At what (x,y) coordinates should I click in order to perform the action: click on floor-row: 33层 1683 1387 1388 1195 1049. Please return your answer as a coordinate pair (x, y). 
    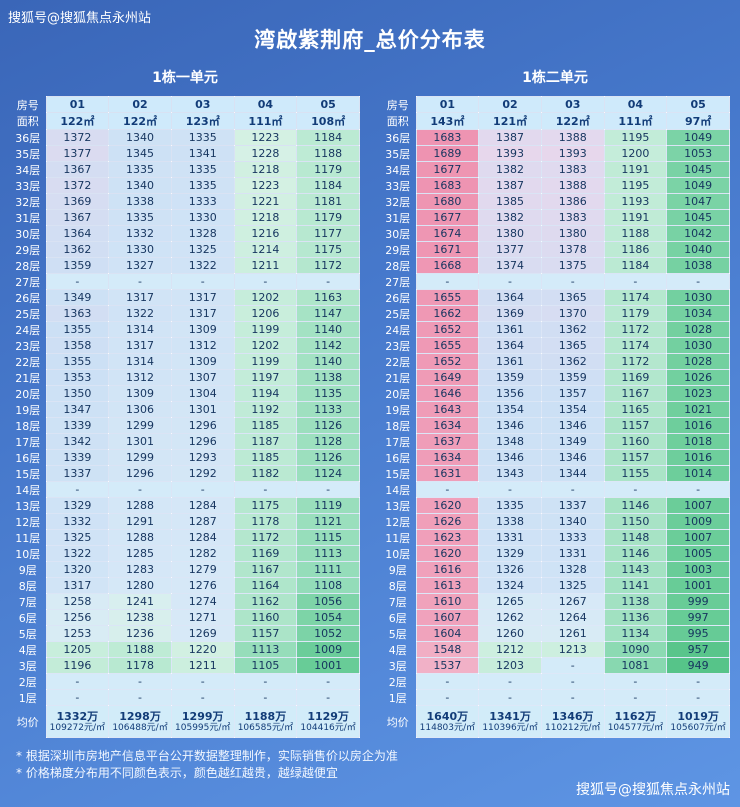
    Looking at the image, I should click on (555, 185).